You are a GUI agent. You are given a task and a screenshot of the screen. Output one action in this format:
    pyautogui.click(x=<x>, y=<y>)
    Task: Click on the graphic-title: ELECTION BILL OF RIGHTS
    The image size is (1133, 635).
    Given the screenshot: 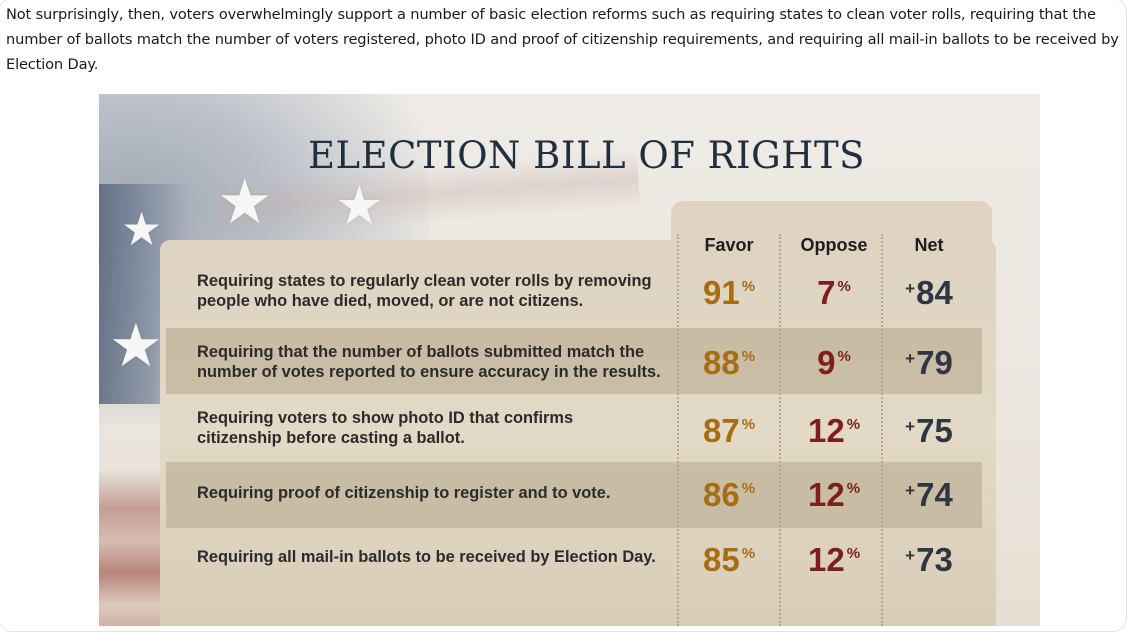 What is the action you would take?
    pyautogui.click(x=586, y=155)
    